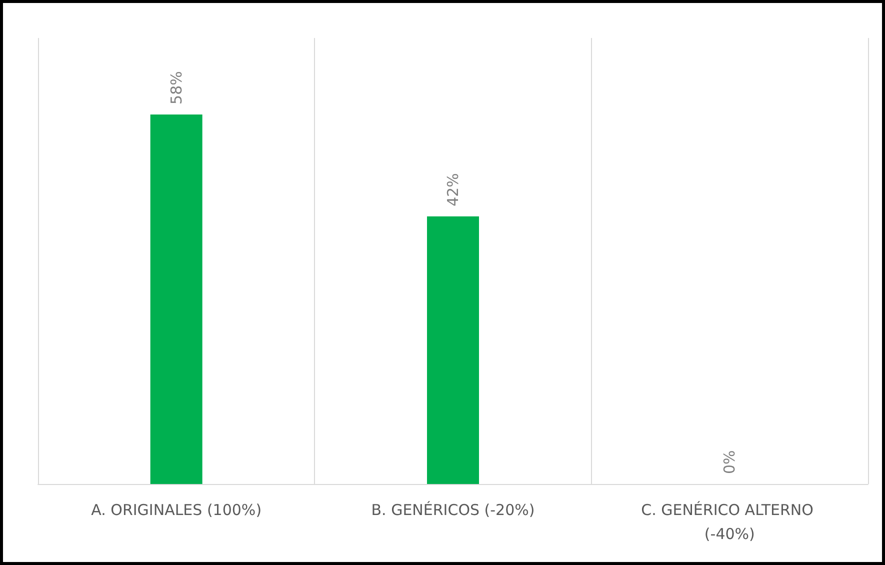  What do you see at coordinates (453, 189) in the screenshot?
I see `data-label: 42%` at bounding box center [453, 189].